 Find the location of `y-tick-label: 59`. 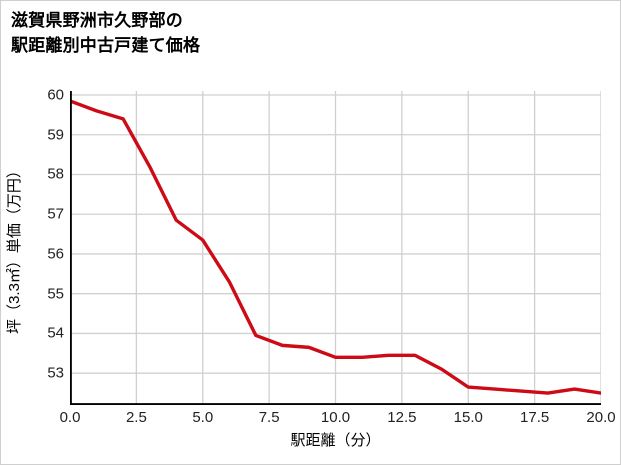

y-tick-label: 59 is located at coordinates (55, 135).